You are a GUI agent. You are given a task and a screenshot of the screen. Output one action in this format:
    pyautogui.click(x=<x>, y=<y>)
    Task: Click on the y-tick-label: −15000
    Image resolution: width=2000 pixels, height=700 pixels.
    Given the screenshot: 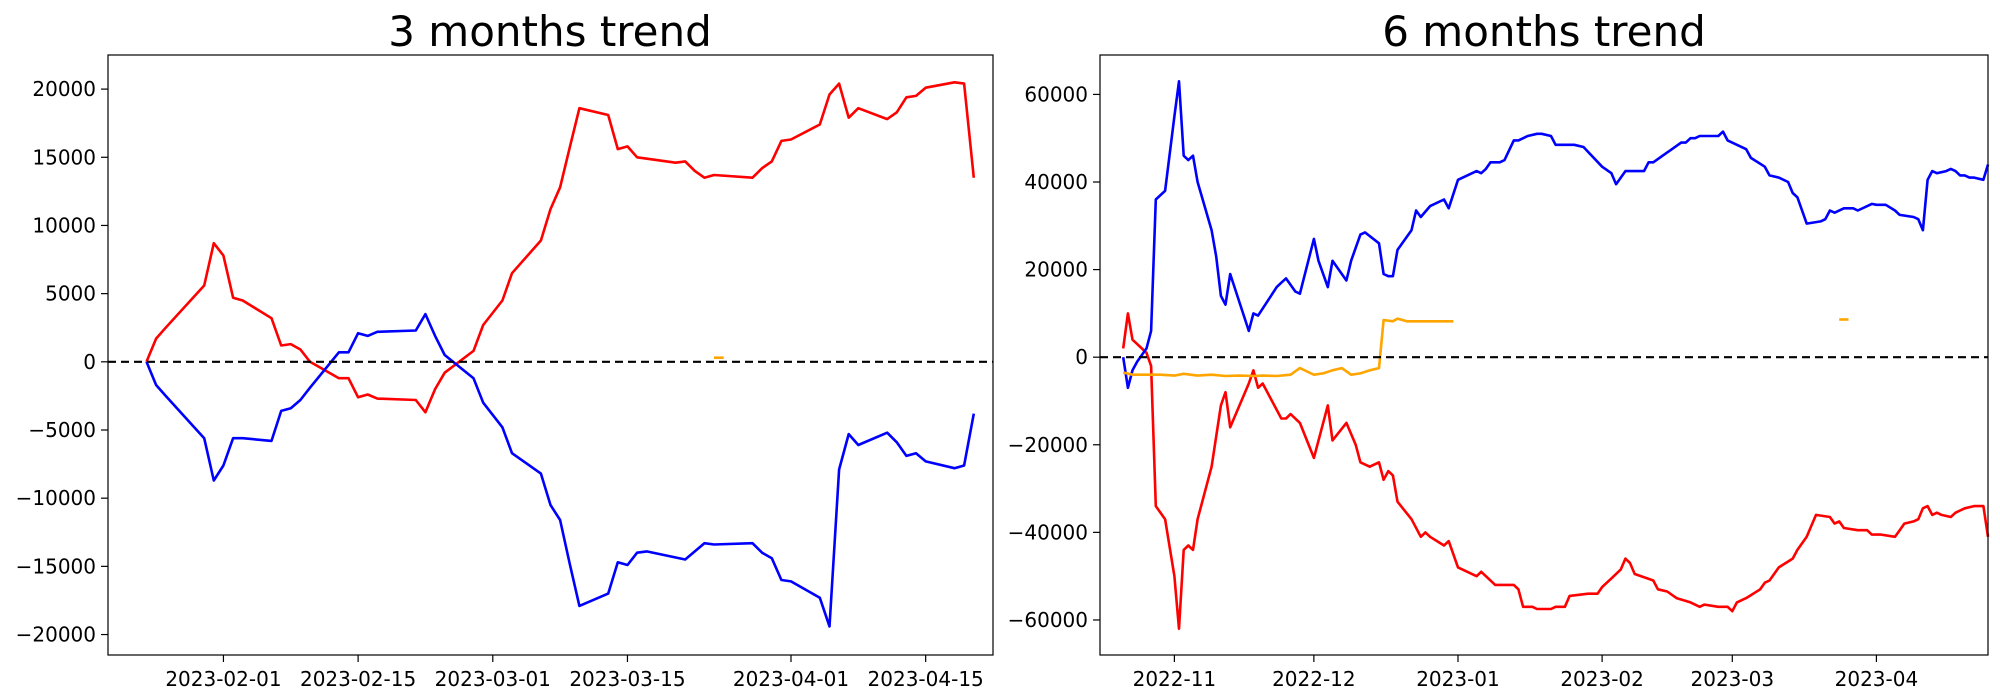 What is the action you would take?
    pyautogui.click(x=56, y=566)
    